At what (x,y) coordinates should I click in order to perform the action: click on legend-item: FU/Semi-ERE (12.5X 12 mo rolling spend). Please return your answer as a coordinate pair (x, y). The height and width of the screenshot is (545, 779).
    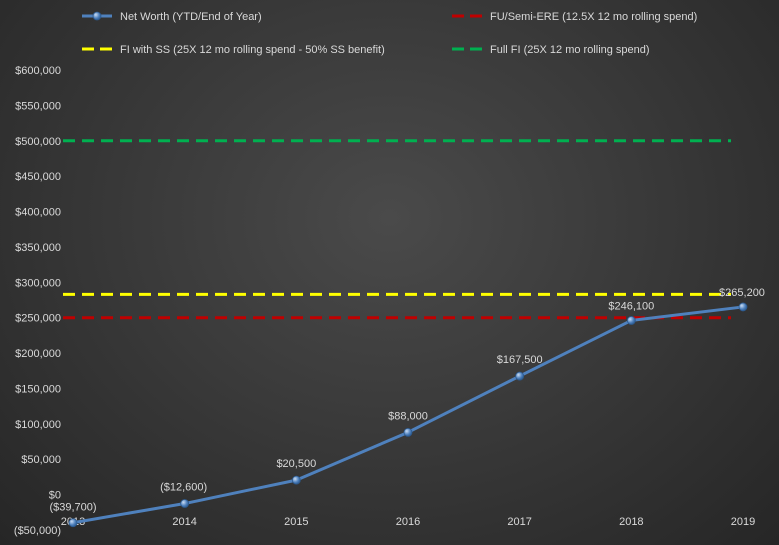
    Looking at the image, I should click on (574, 17).